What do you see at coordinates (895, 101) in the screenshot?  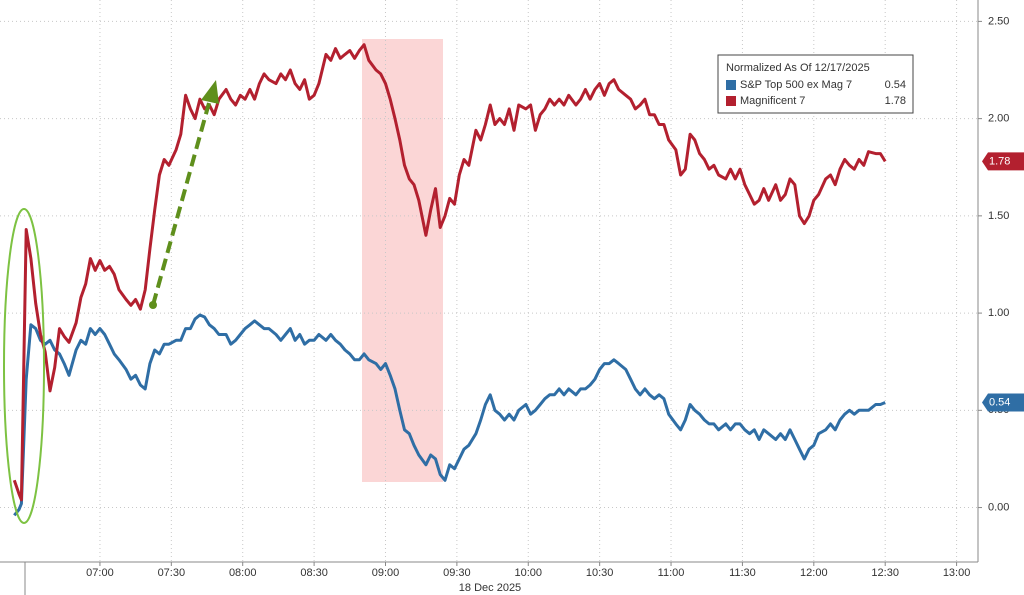 I see `legend-value: 1.78` at bounding box center [895, 101].